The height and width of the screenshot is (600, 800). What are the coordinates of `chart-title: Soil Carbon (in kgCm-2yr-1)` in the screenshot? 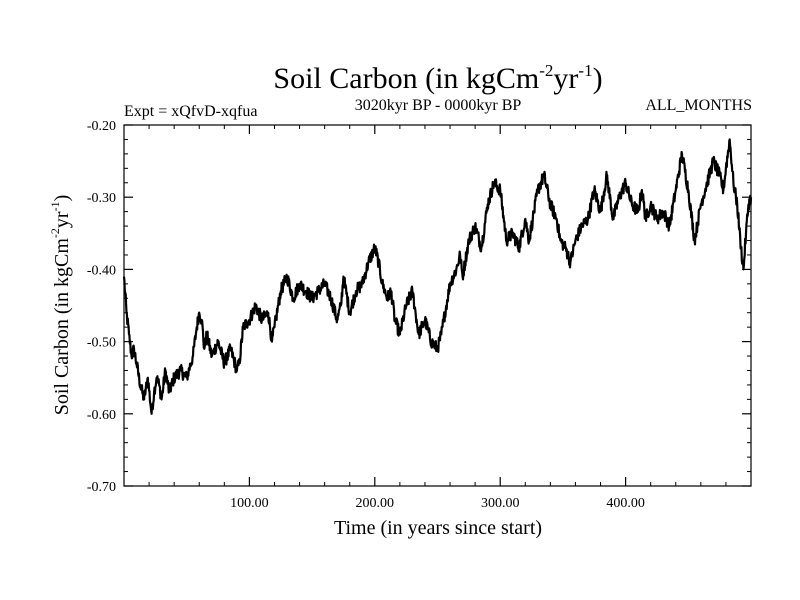 It's located at (437, 78).